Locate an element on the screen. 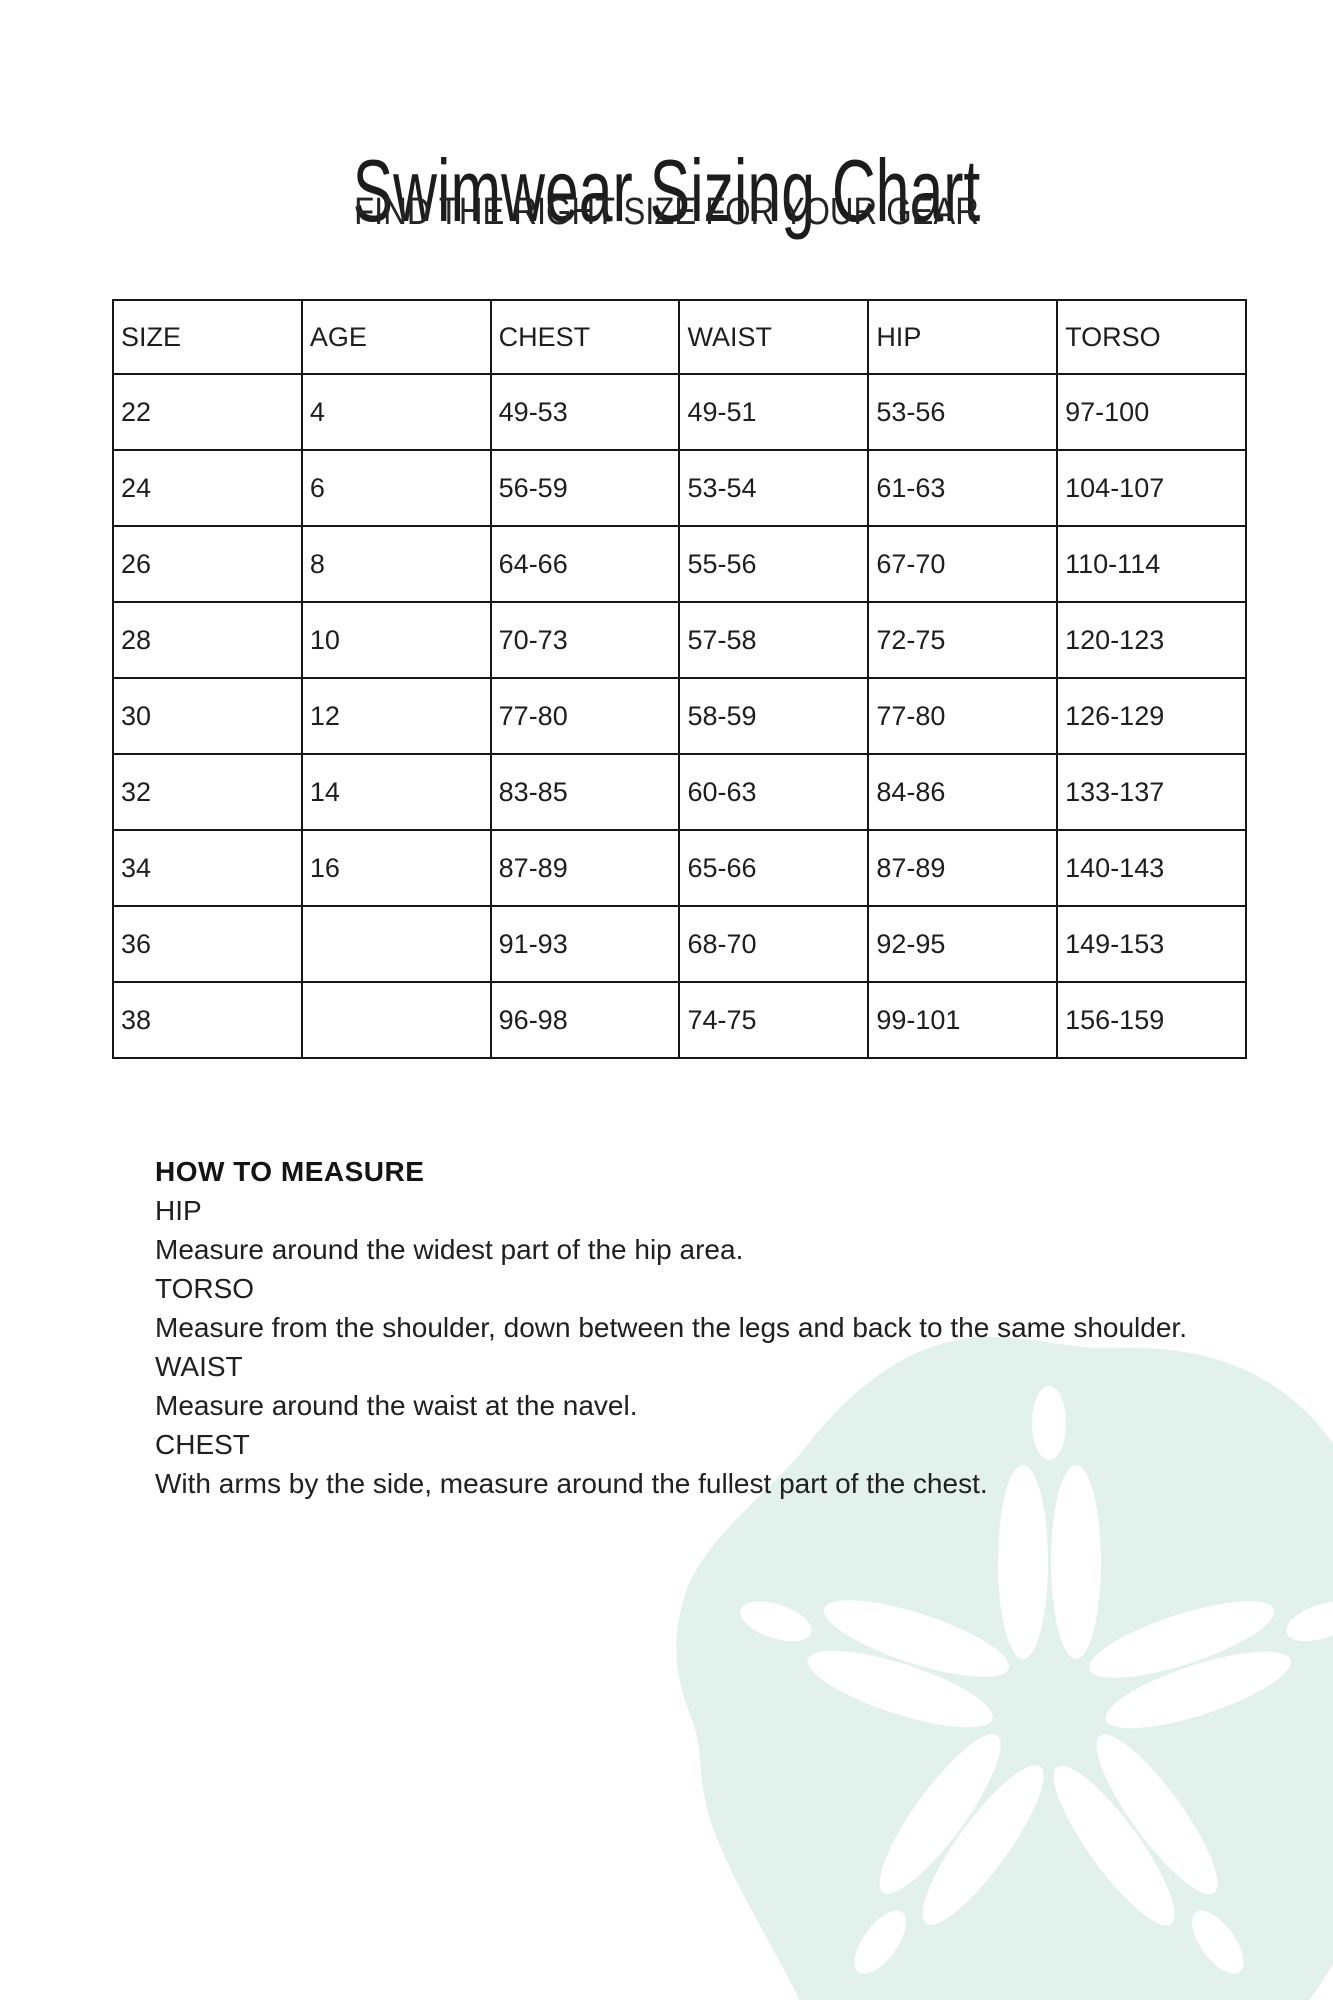 The height and width of the screenshot is (2000, 1333). table-cell: 84-86 is located at coordinates (963, 792).